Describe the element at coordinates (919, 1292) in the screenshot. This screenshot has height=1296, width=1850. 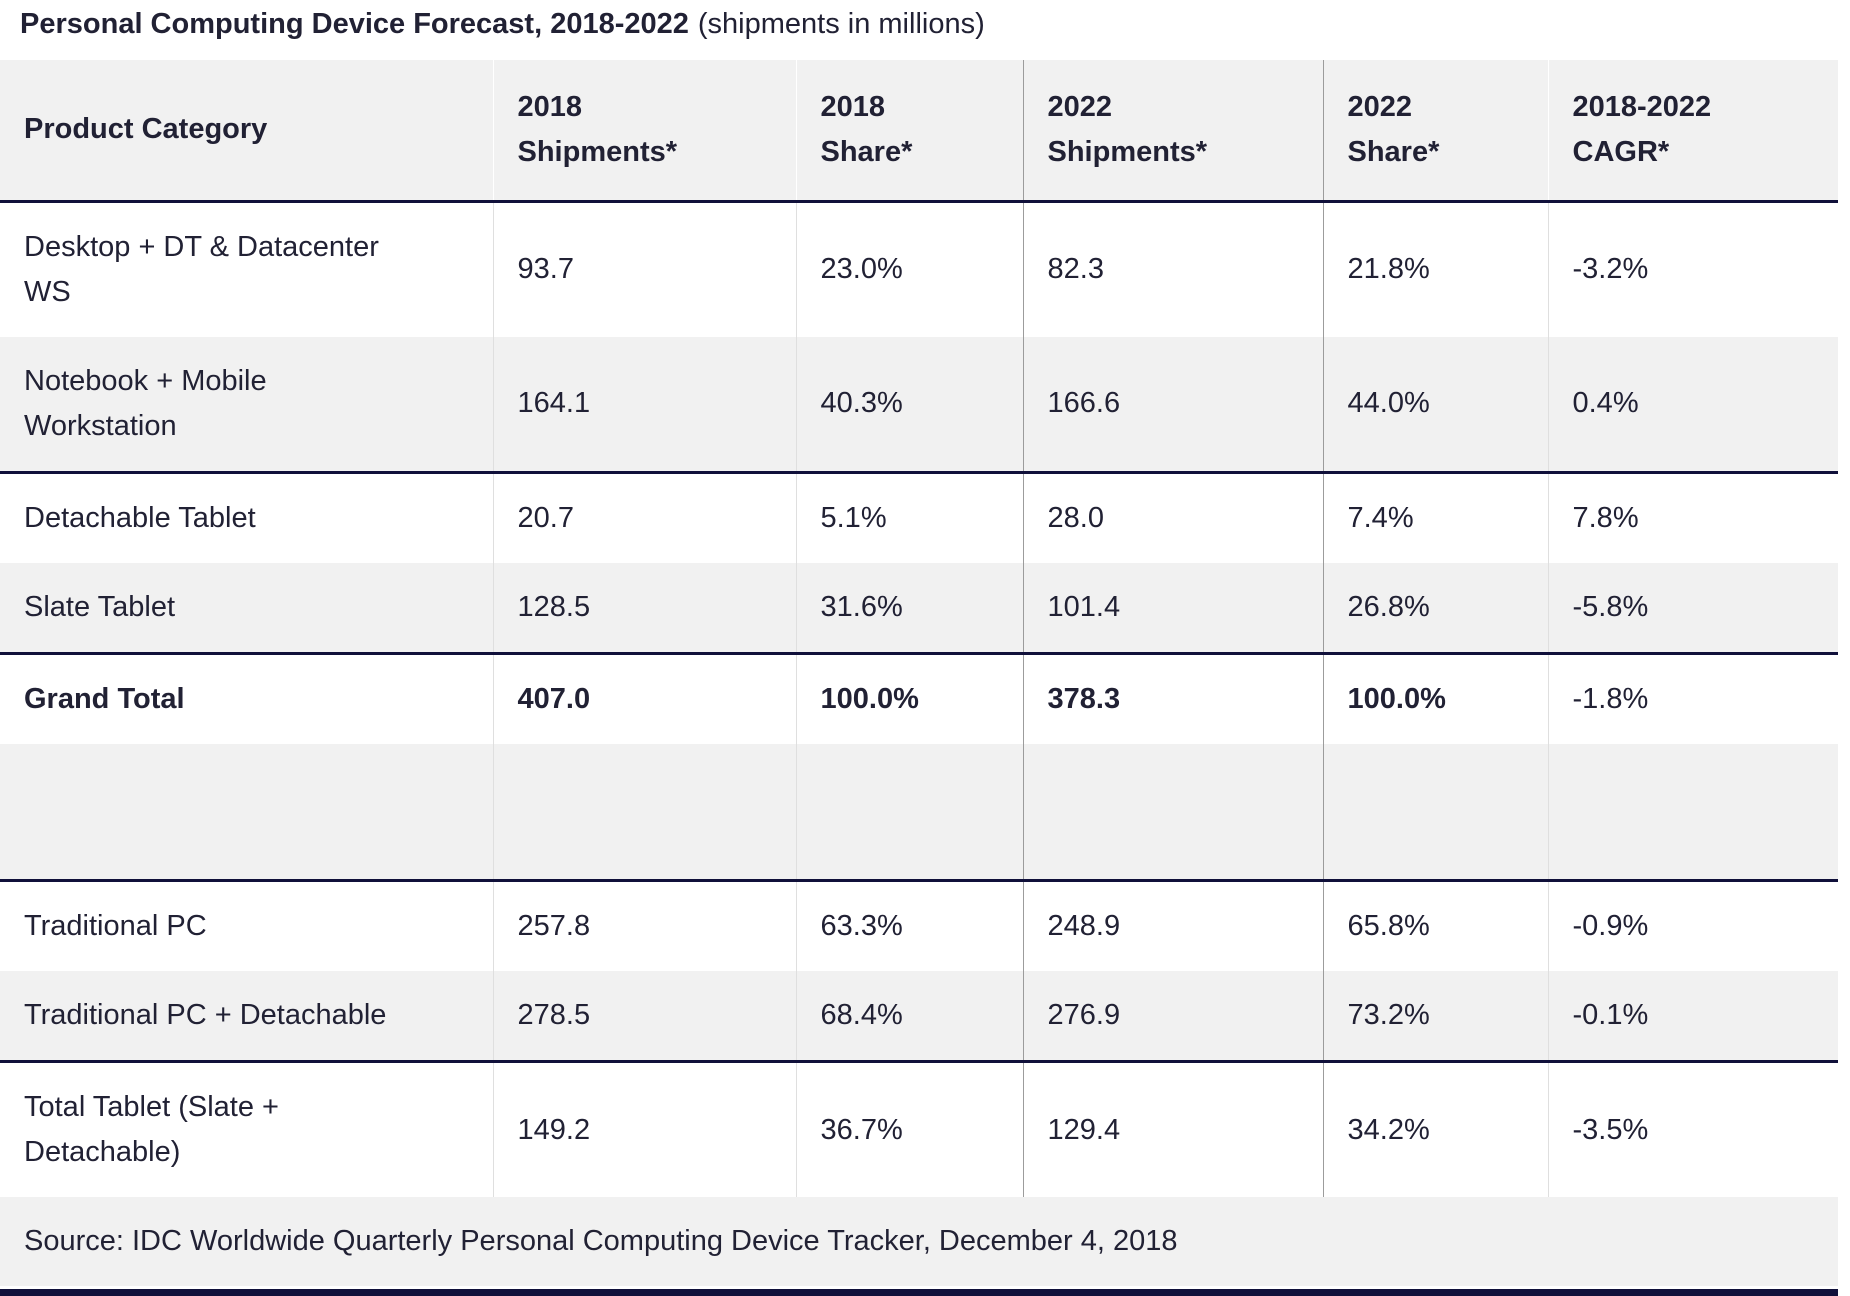
I see `table-bottom-border` at that location.